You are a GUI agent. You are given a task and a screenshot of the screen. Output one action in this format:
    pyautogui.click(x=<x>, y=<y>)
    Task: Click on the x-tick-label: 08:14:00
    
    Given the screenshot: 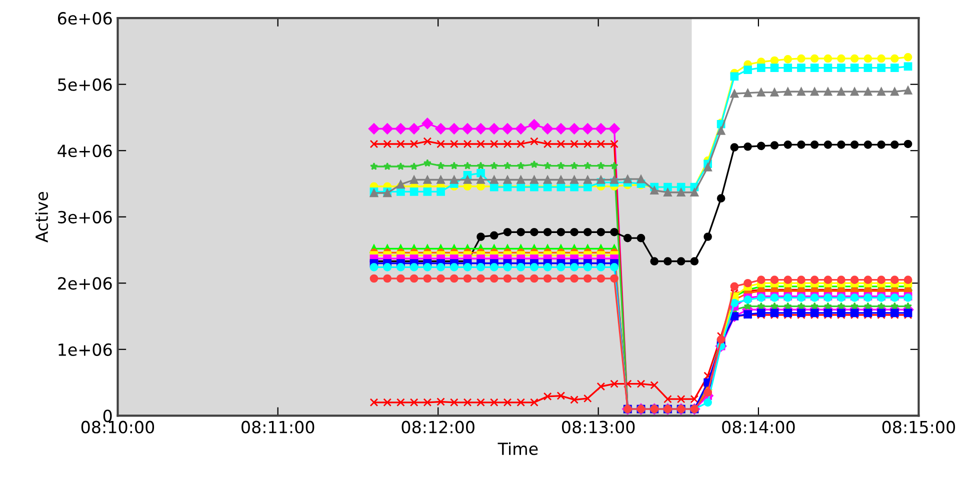 What is the action you would take?
    pyautogui.click(x=758, y=427)
    